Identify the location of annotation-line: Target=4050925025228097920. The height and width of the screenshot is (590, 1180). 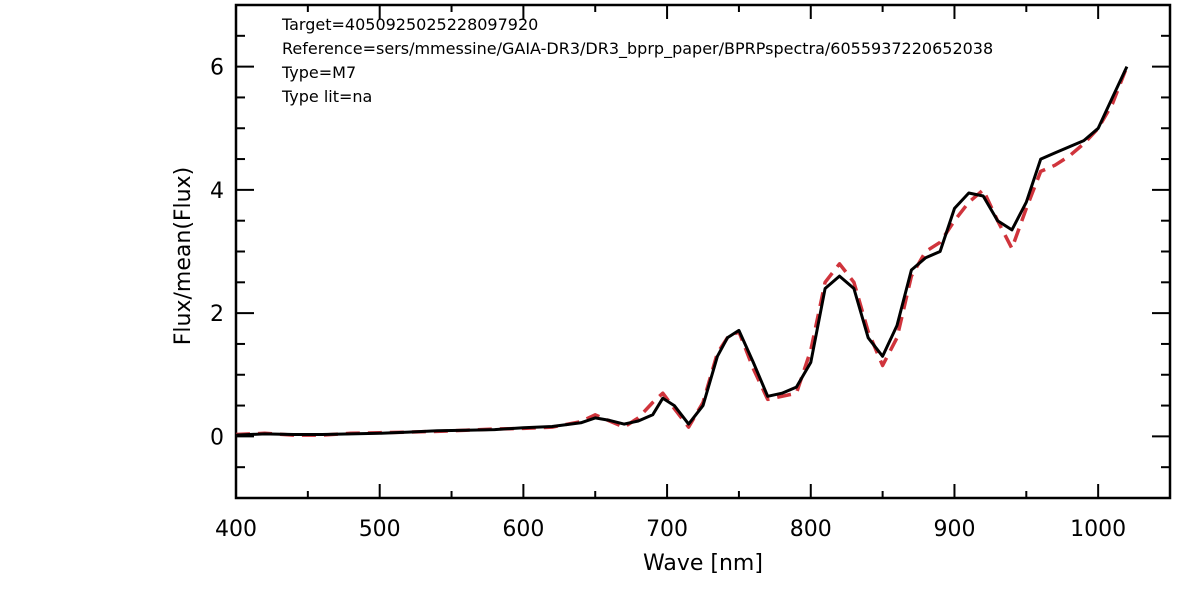
(409, 24).